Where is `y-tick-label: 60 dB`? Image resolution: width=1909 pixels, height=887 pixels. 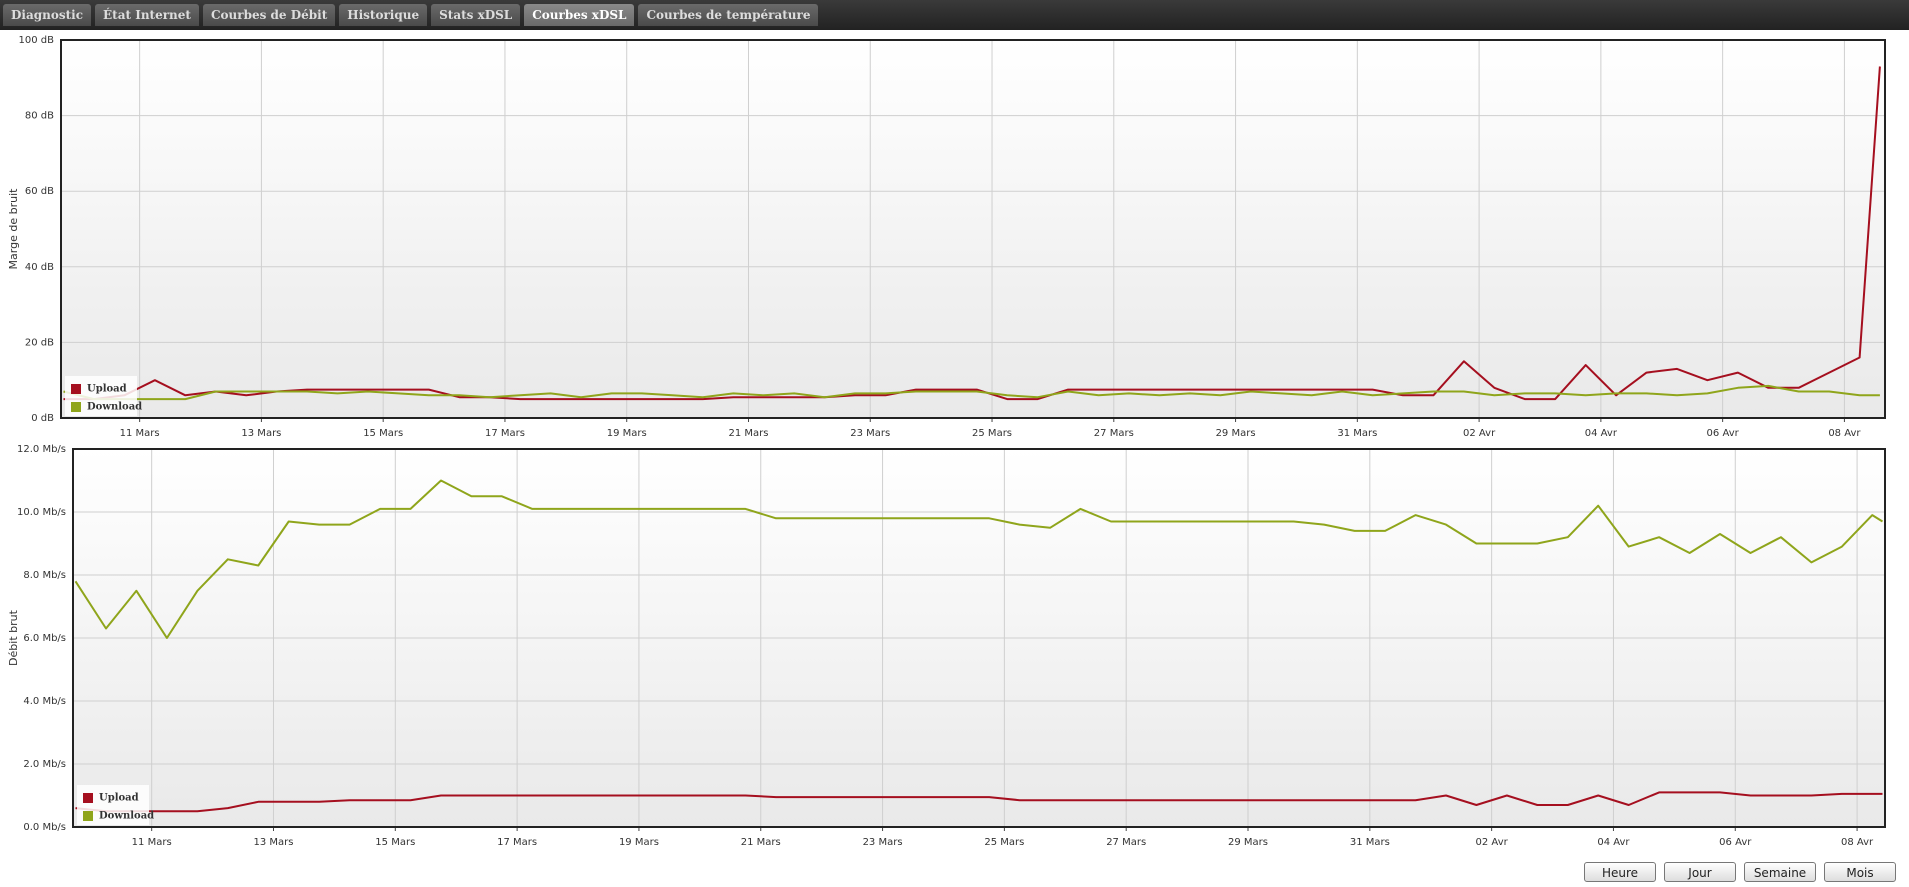 y-tick-label: 60 dB is located at coordinates (39, 191).